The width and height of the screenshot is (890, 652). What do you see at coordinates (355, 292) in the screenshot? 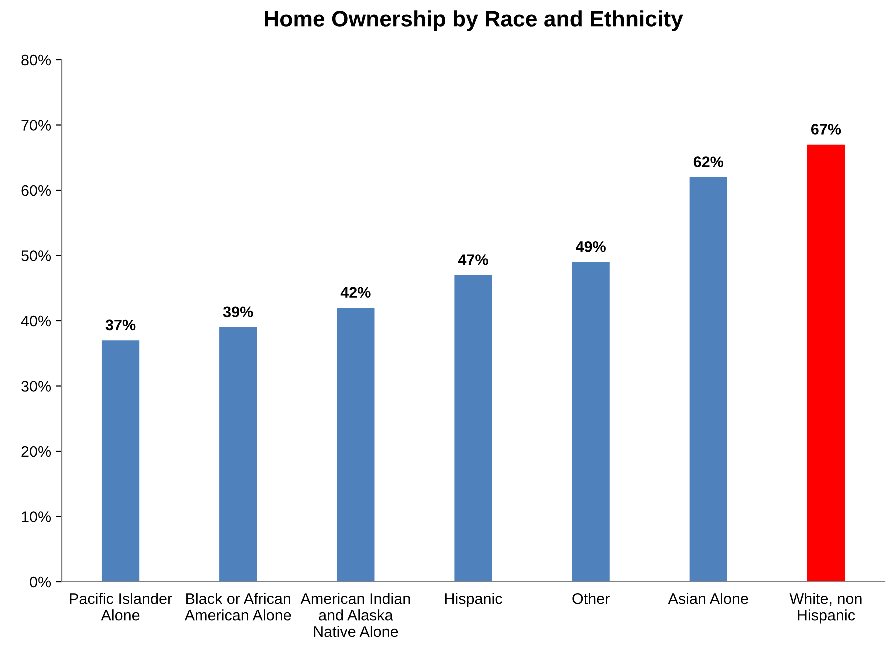
I see `data-label: 42%` at bounding box center [355, 292].